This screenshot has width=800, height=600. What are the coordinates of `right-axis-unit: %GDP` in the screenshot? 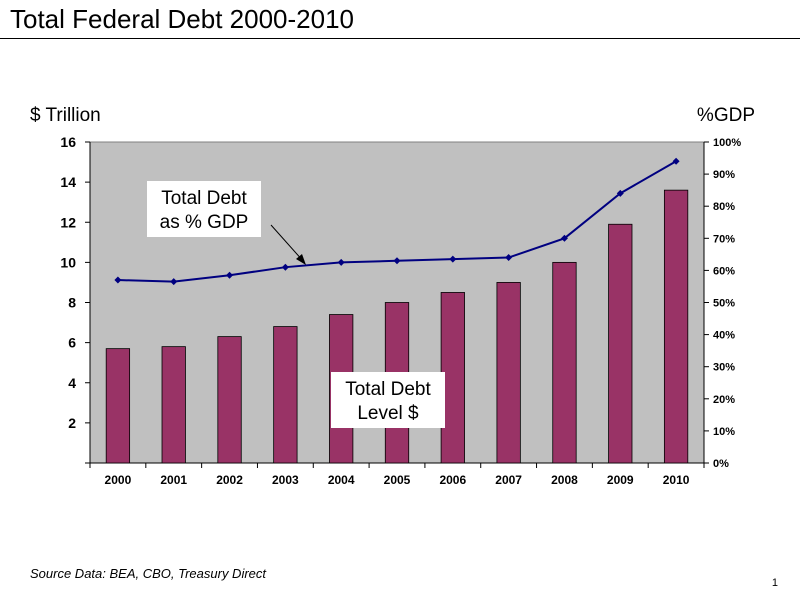 It's located at (725, 115).